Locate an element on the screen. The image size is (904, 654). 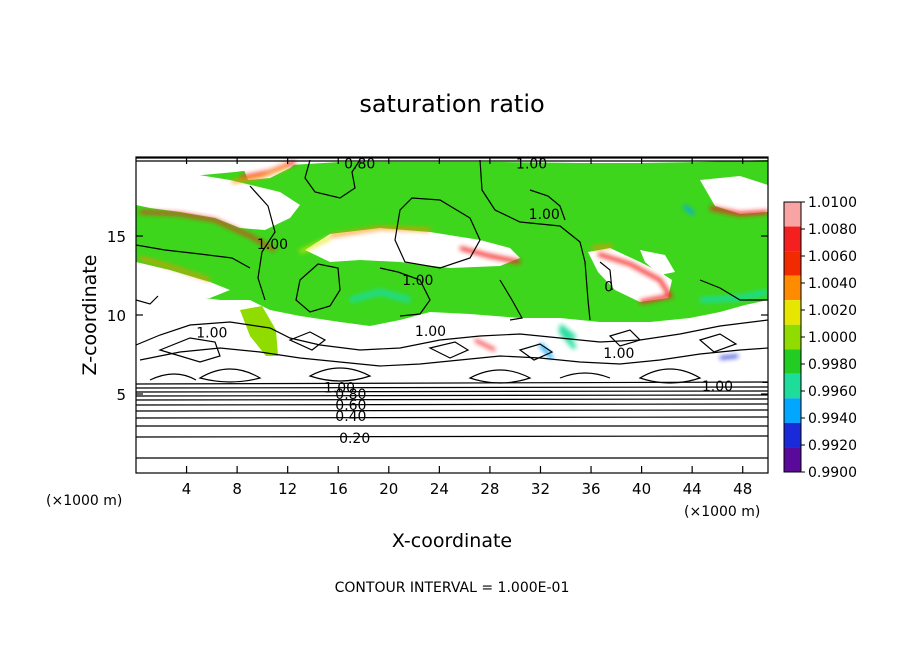
x-tick-label: 20 is located at coordinates (388, 489).